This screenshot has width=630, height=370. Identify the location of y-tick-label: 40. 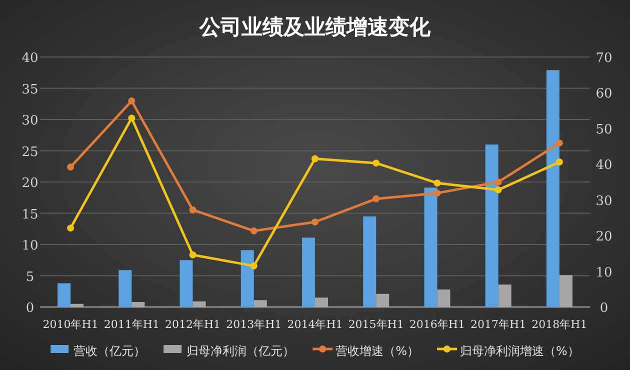
(30, 58).